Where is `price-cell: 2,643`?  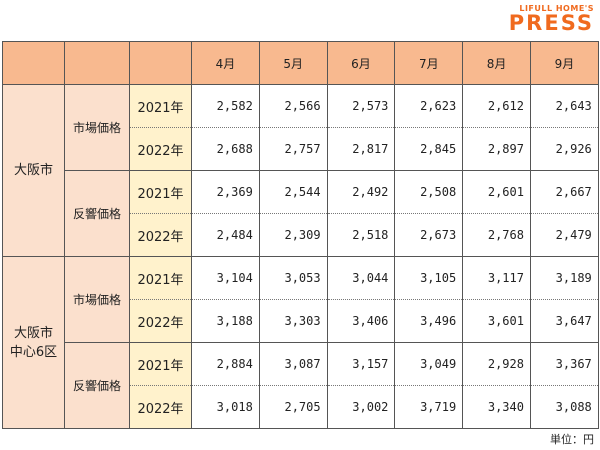 price-cell: 2,643 is located at coordinates (564, 106).